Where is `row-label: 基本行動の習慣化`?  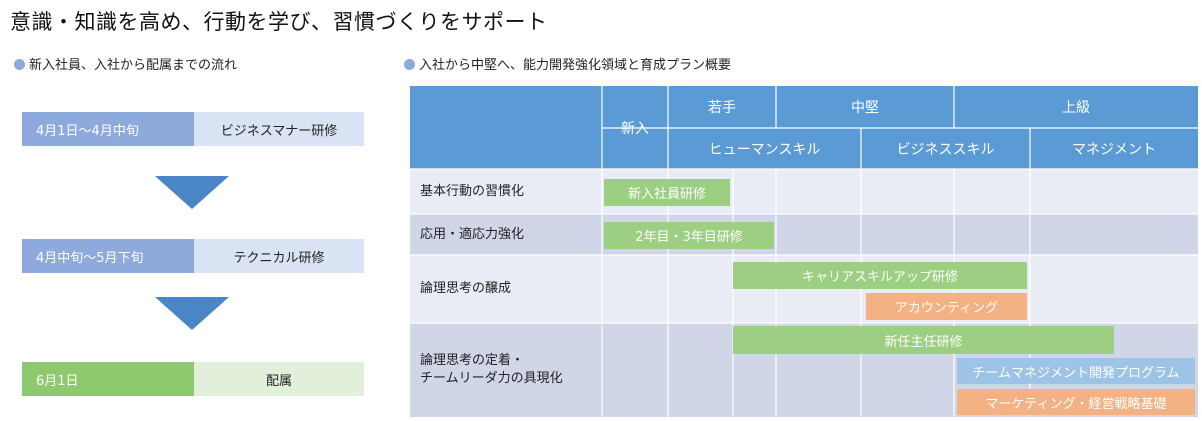
row-label: 基本行動の習慣化 is located at coordinates (472, 191).